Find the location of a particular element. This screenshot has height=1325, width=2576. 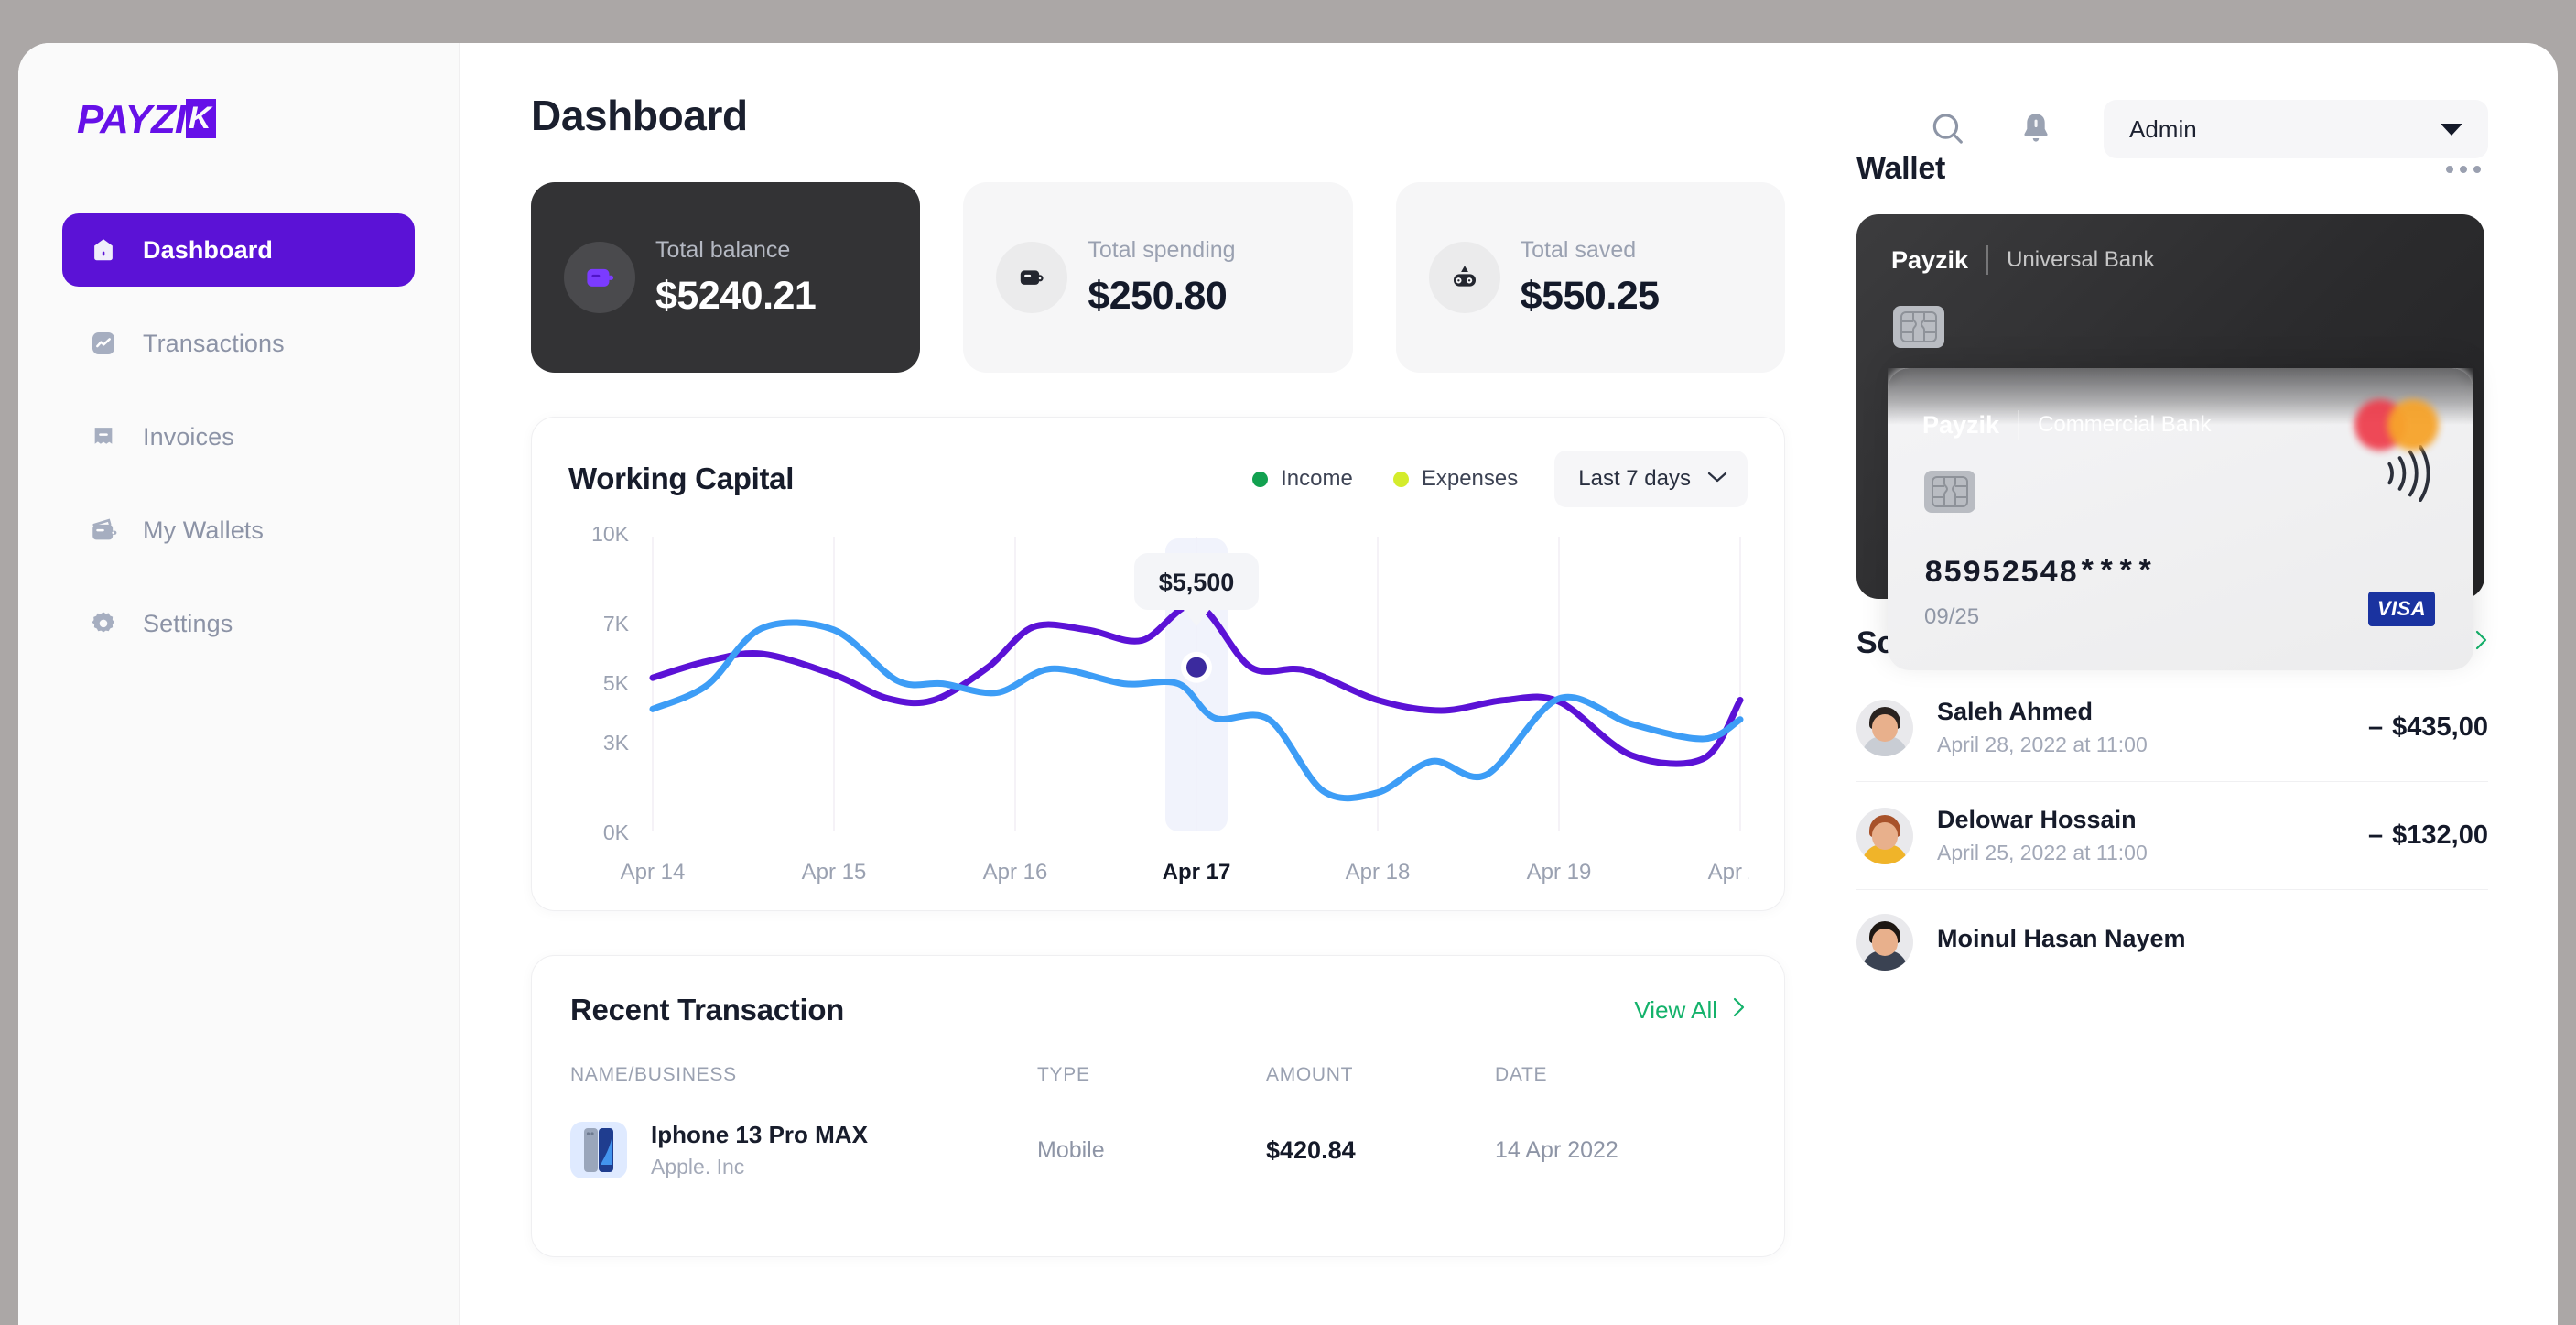

wallet-header: Wallet is located at coordinates (2172, 169).